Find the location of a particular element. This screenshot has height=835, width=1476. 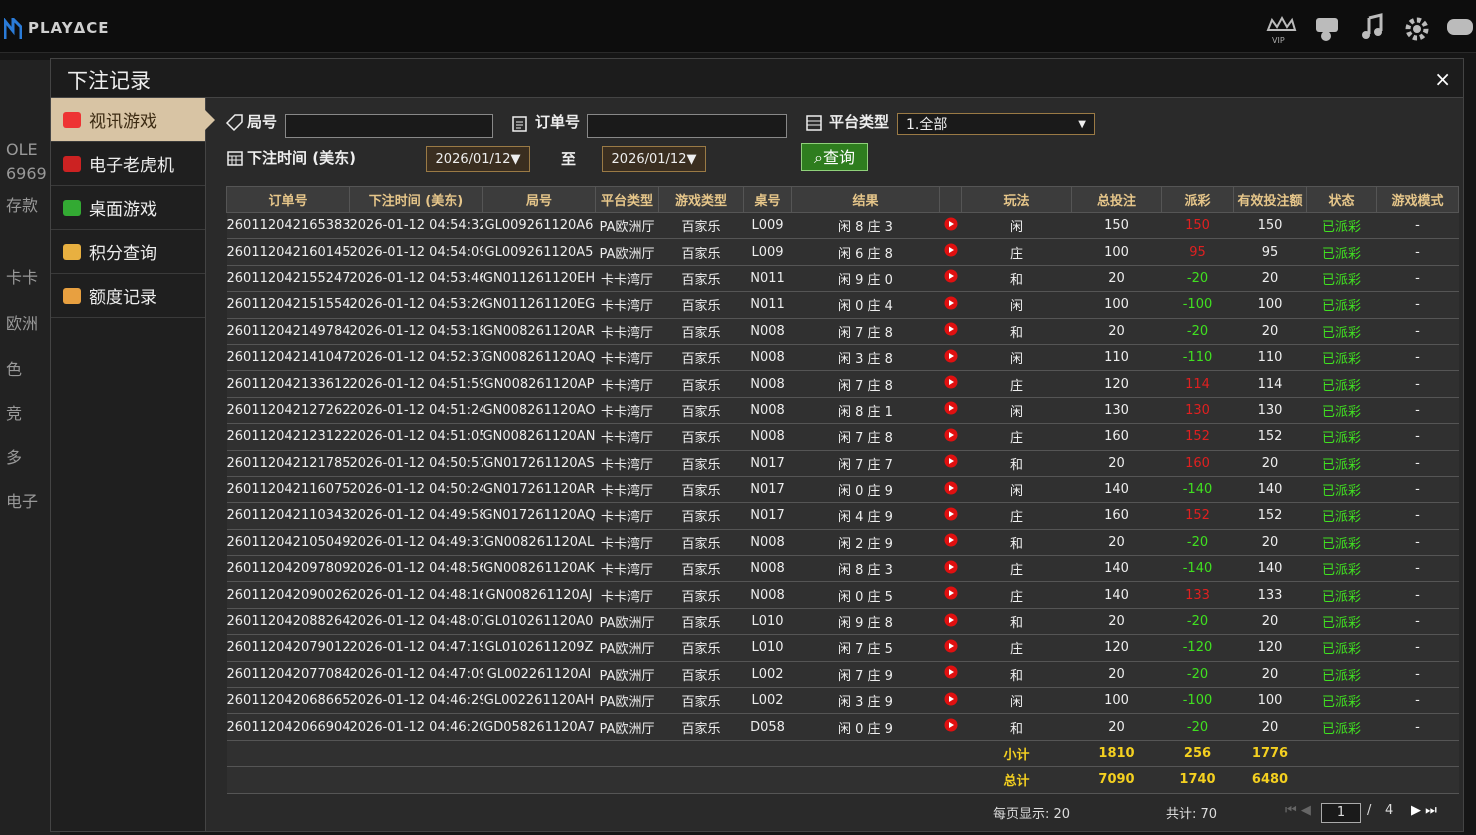

cell: 152 is located at coordinates (1197, 516).